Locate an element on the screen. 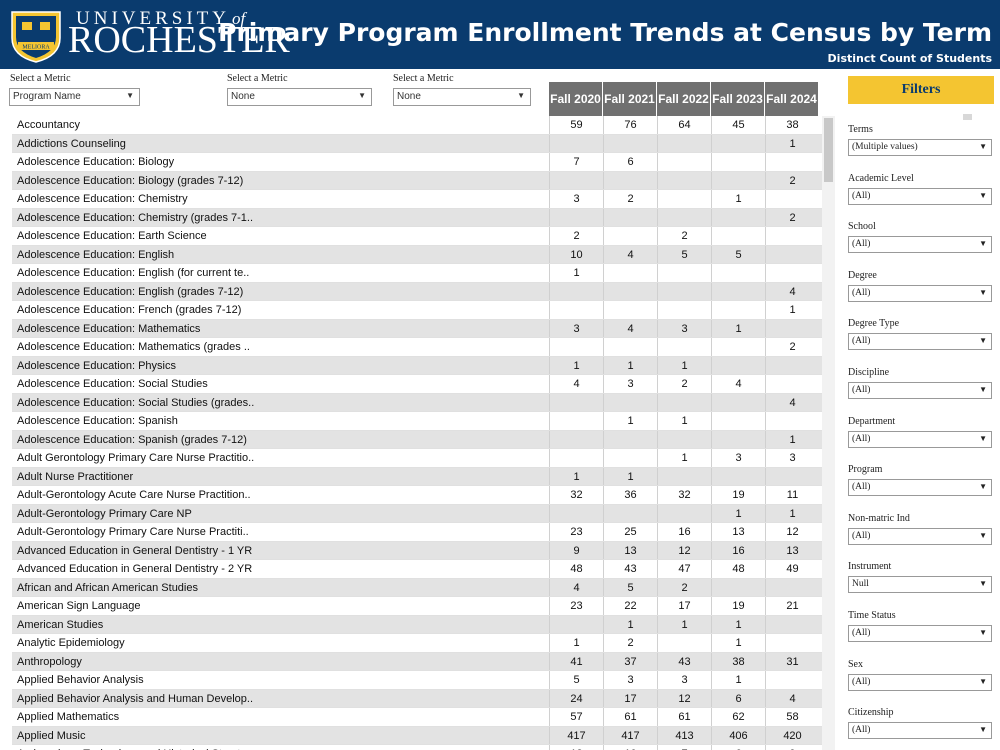  table-row: Addictions Counseling 1 is located at coordinates (417, 143).